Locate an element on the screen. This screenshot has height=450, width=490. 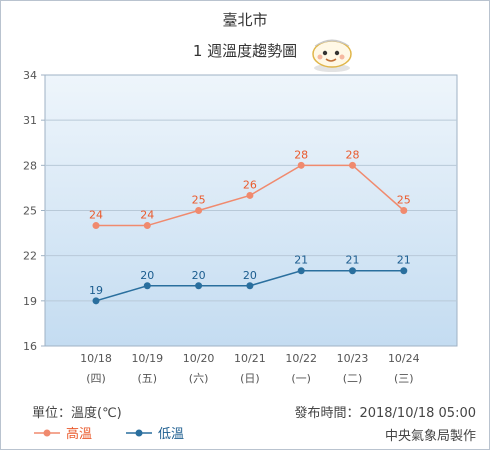
legend-item-high: 高溫 is located at coordinates (63, 432).